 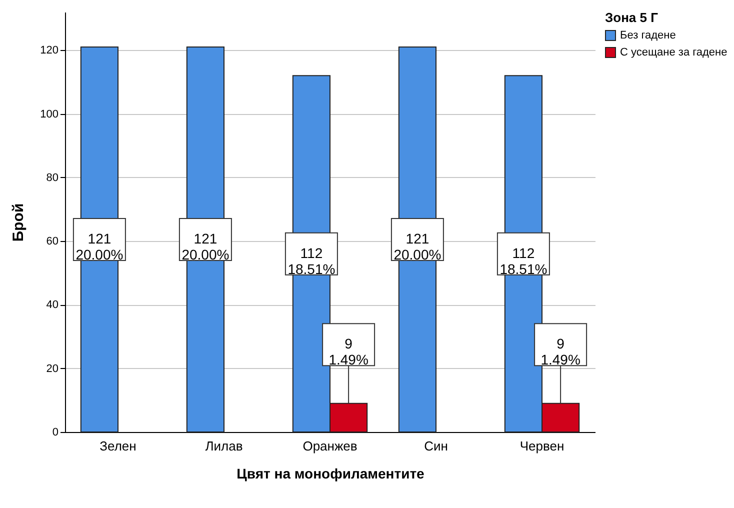 What do you see at coordinates (55, 432) in the screenshot?
I see `y-tick-label: 0` at bounding box center [55, 432].